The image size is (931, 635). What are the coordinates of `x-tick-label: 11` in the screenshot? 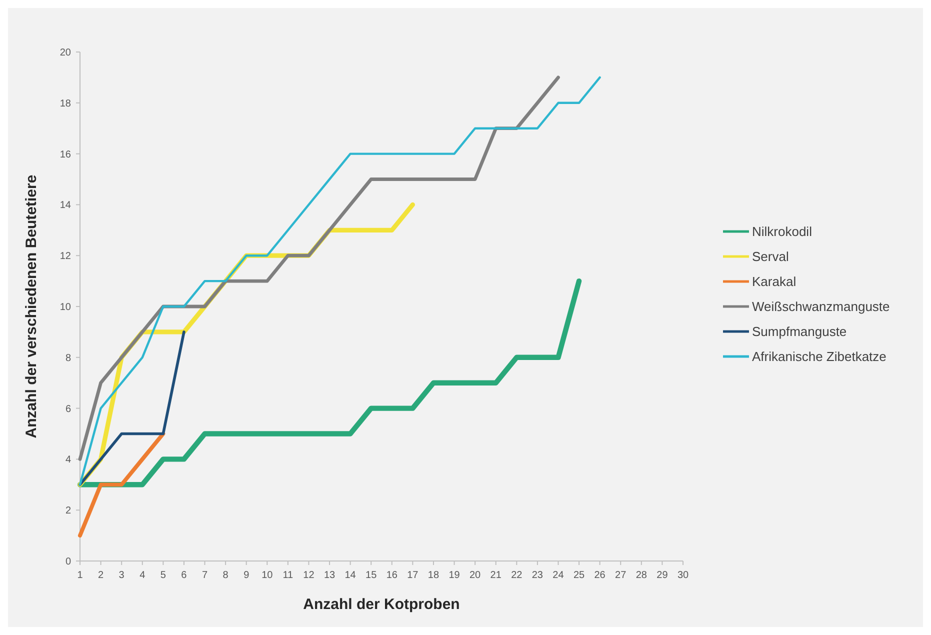 It's located at (288, 575).